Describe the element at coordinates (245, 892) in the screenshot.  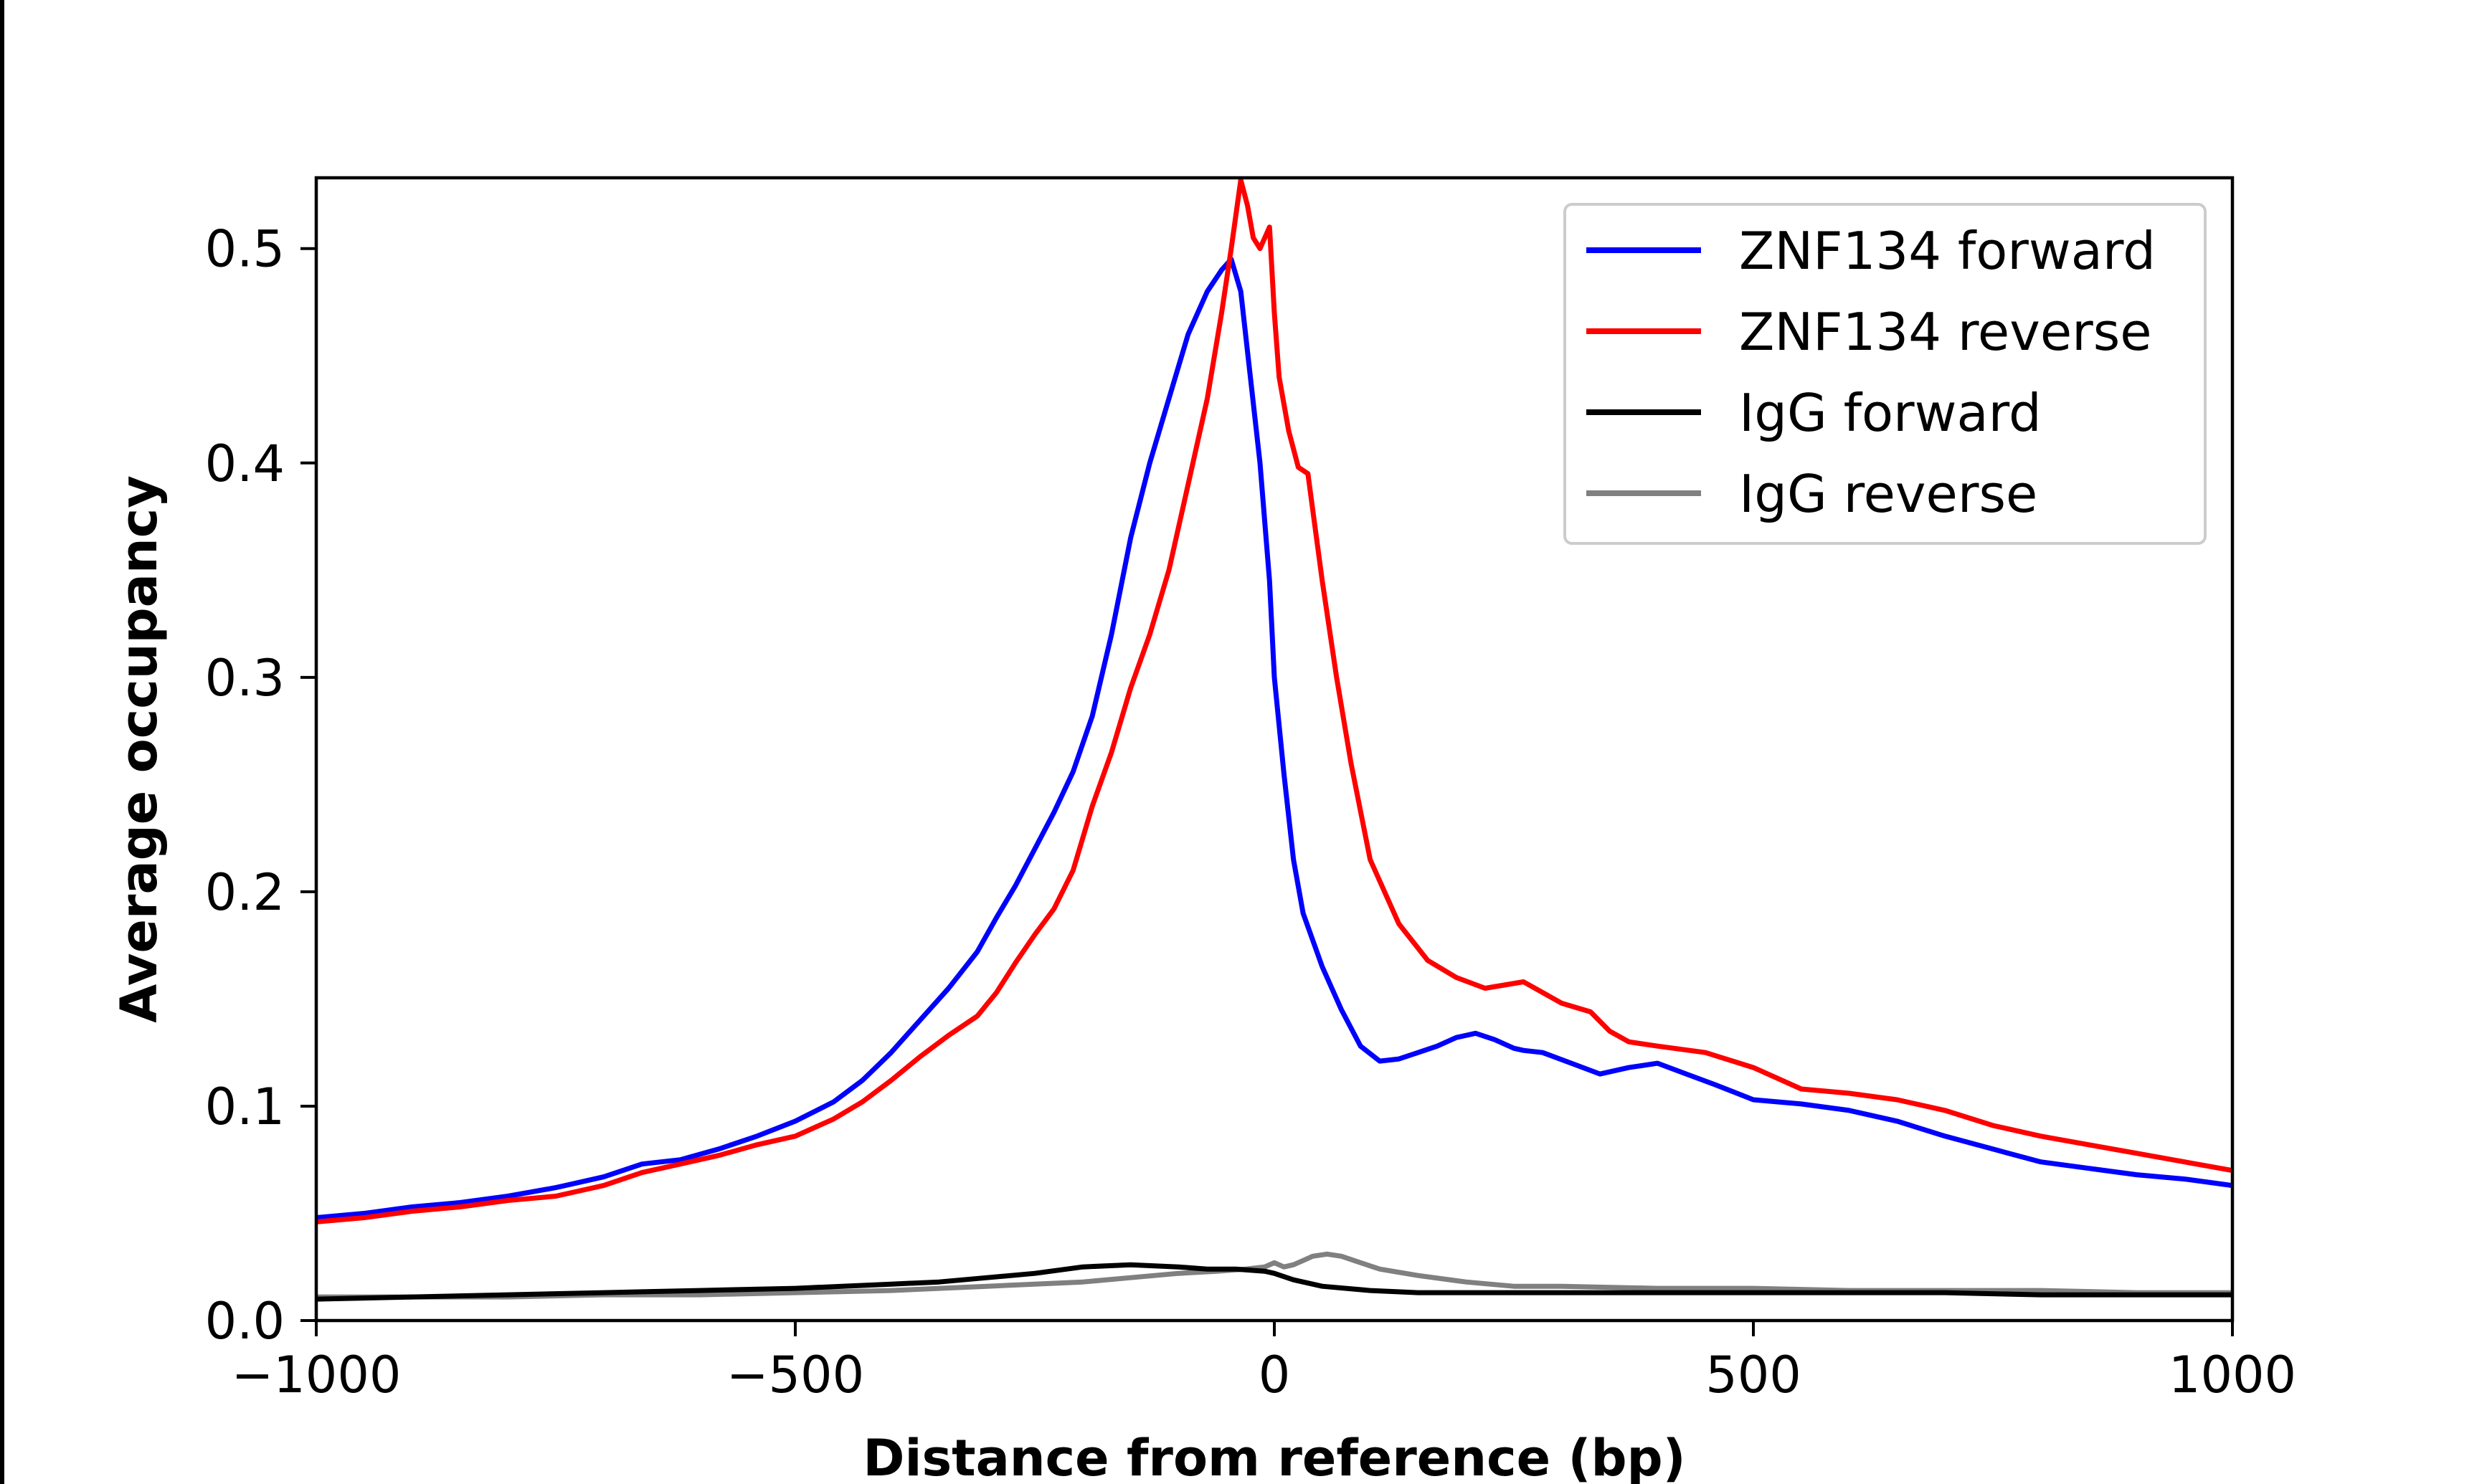
I see `y-tick-label: 0.2` at that location.